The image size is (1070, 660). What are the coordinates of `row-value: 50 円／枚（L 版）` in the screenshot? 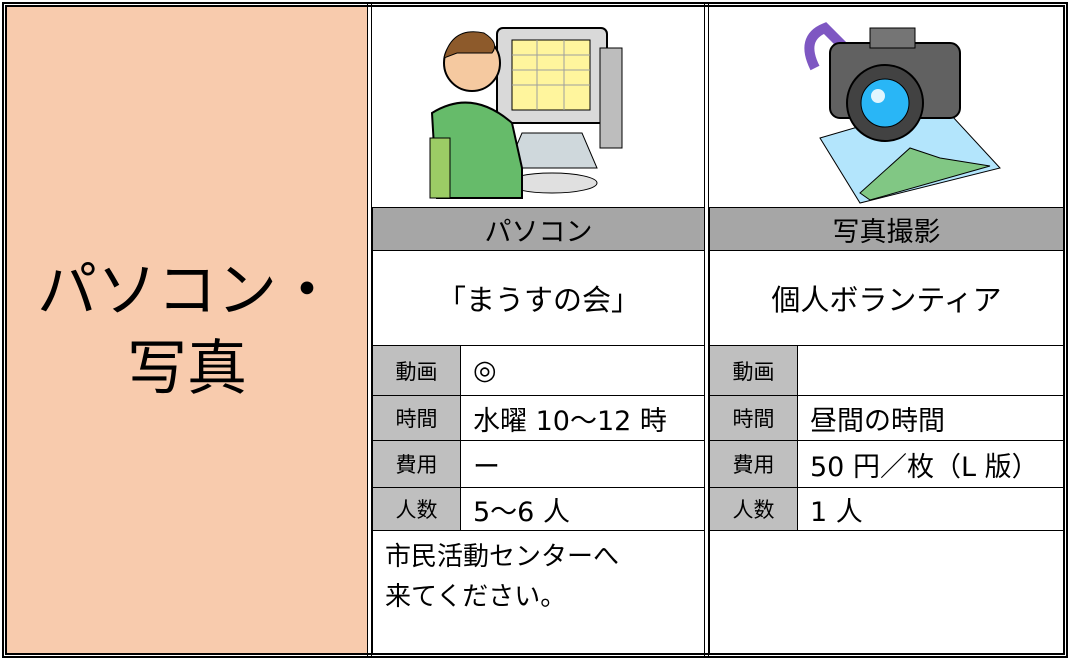 It's located at (930, 464).